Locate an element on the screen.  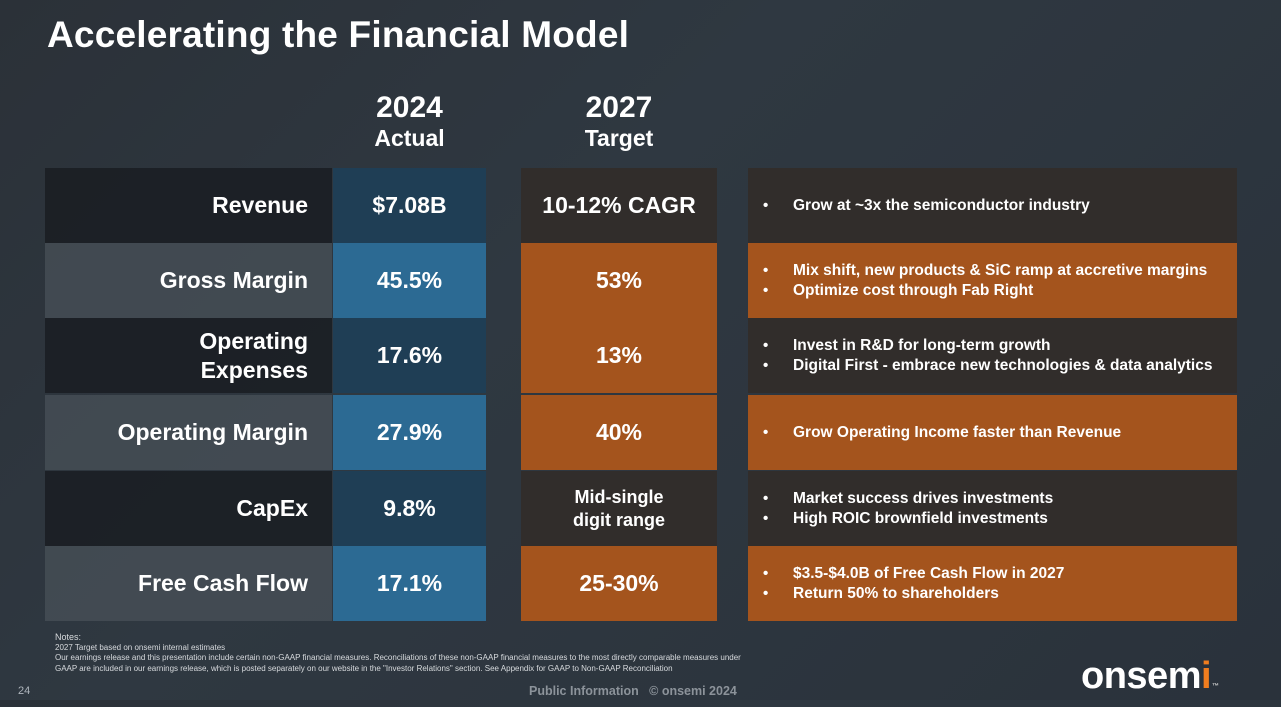
column-year-actual: 2024 is located at coordinates (409, 107).